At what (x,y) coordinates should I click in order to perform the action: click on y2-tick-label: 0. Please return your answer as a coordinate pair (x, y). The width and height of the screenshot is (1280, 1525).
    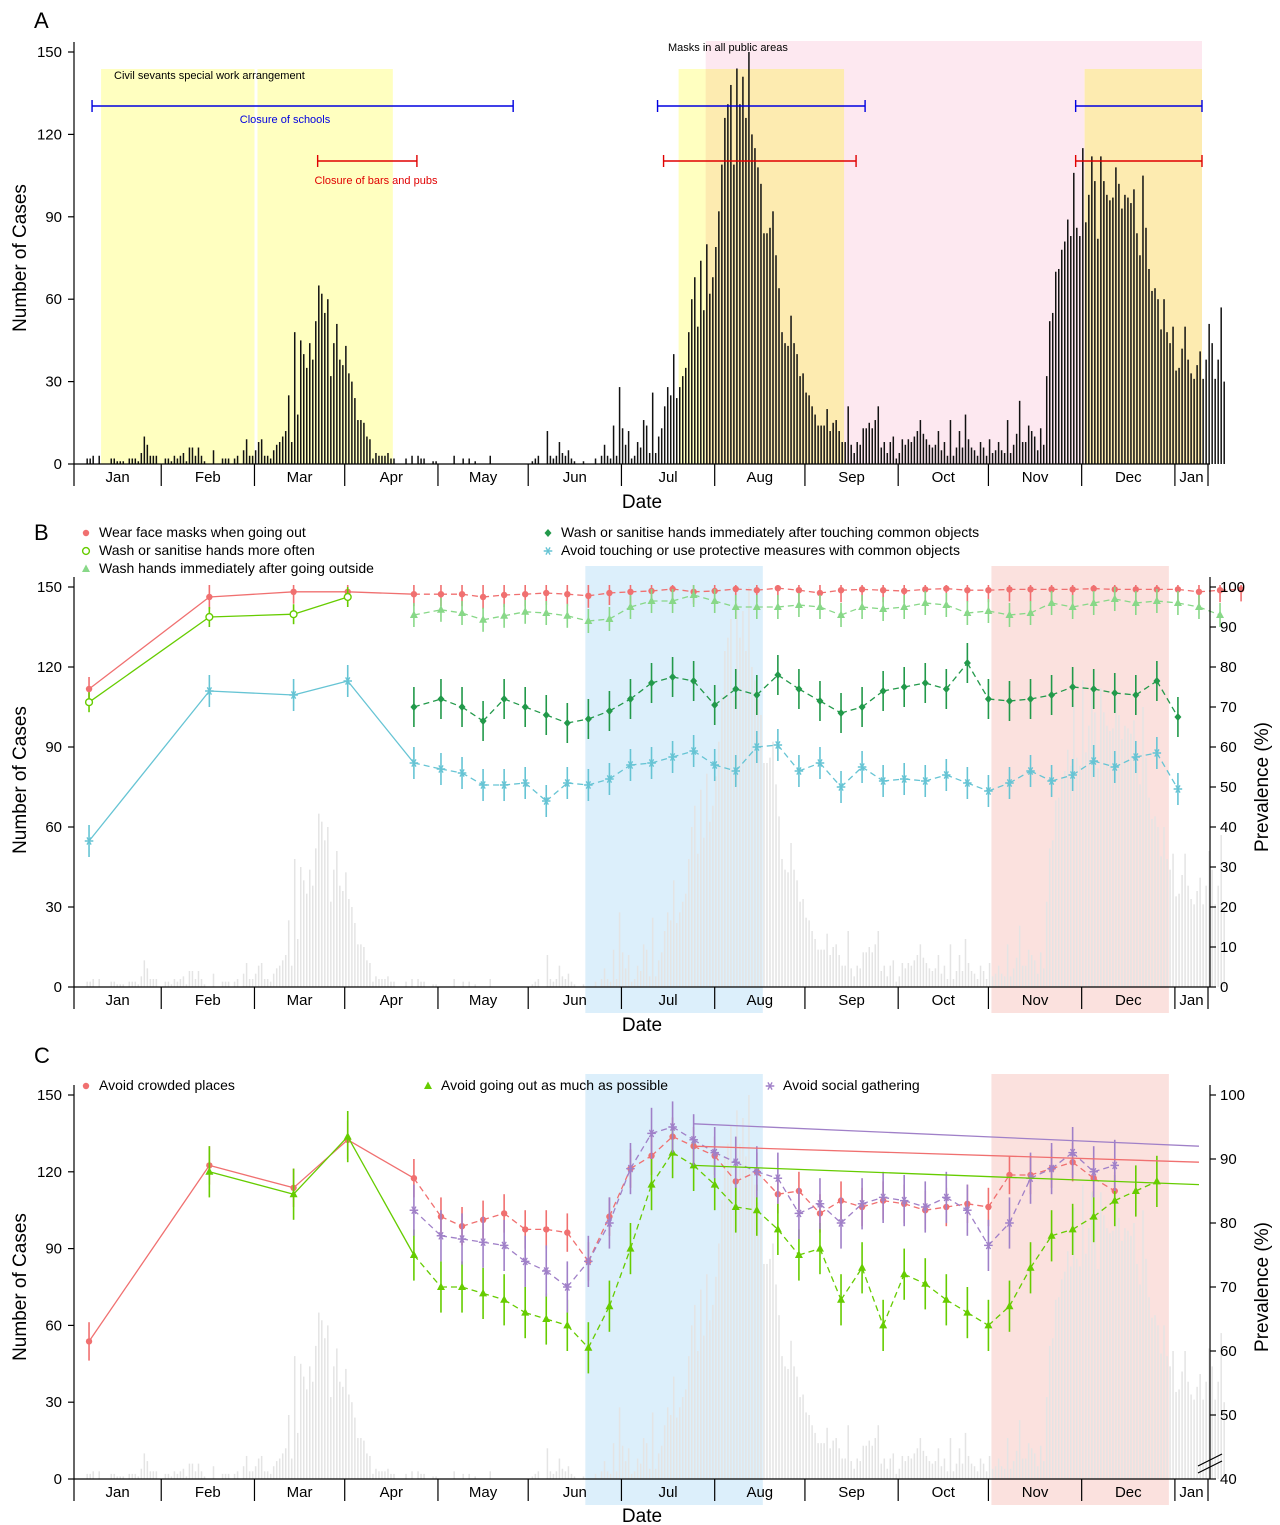
    Looking at the image, I should click on (1224, 987).